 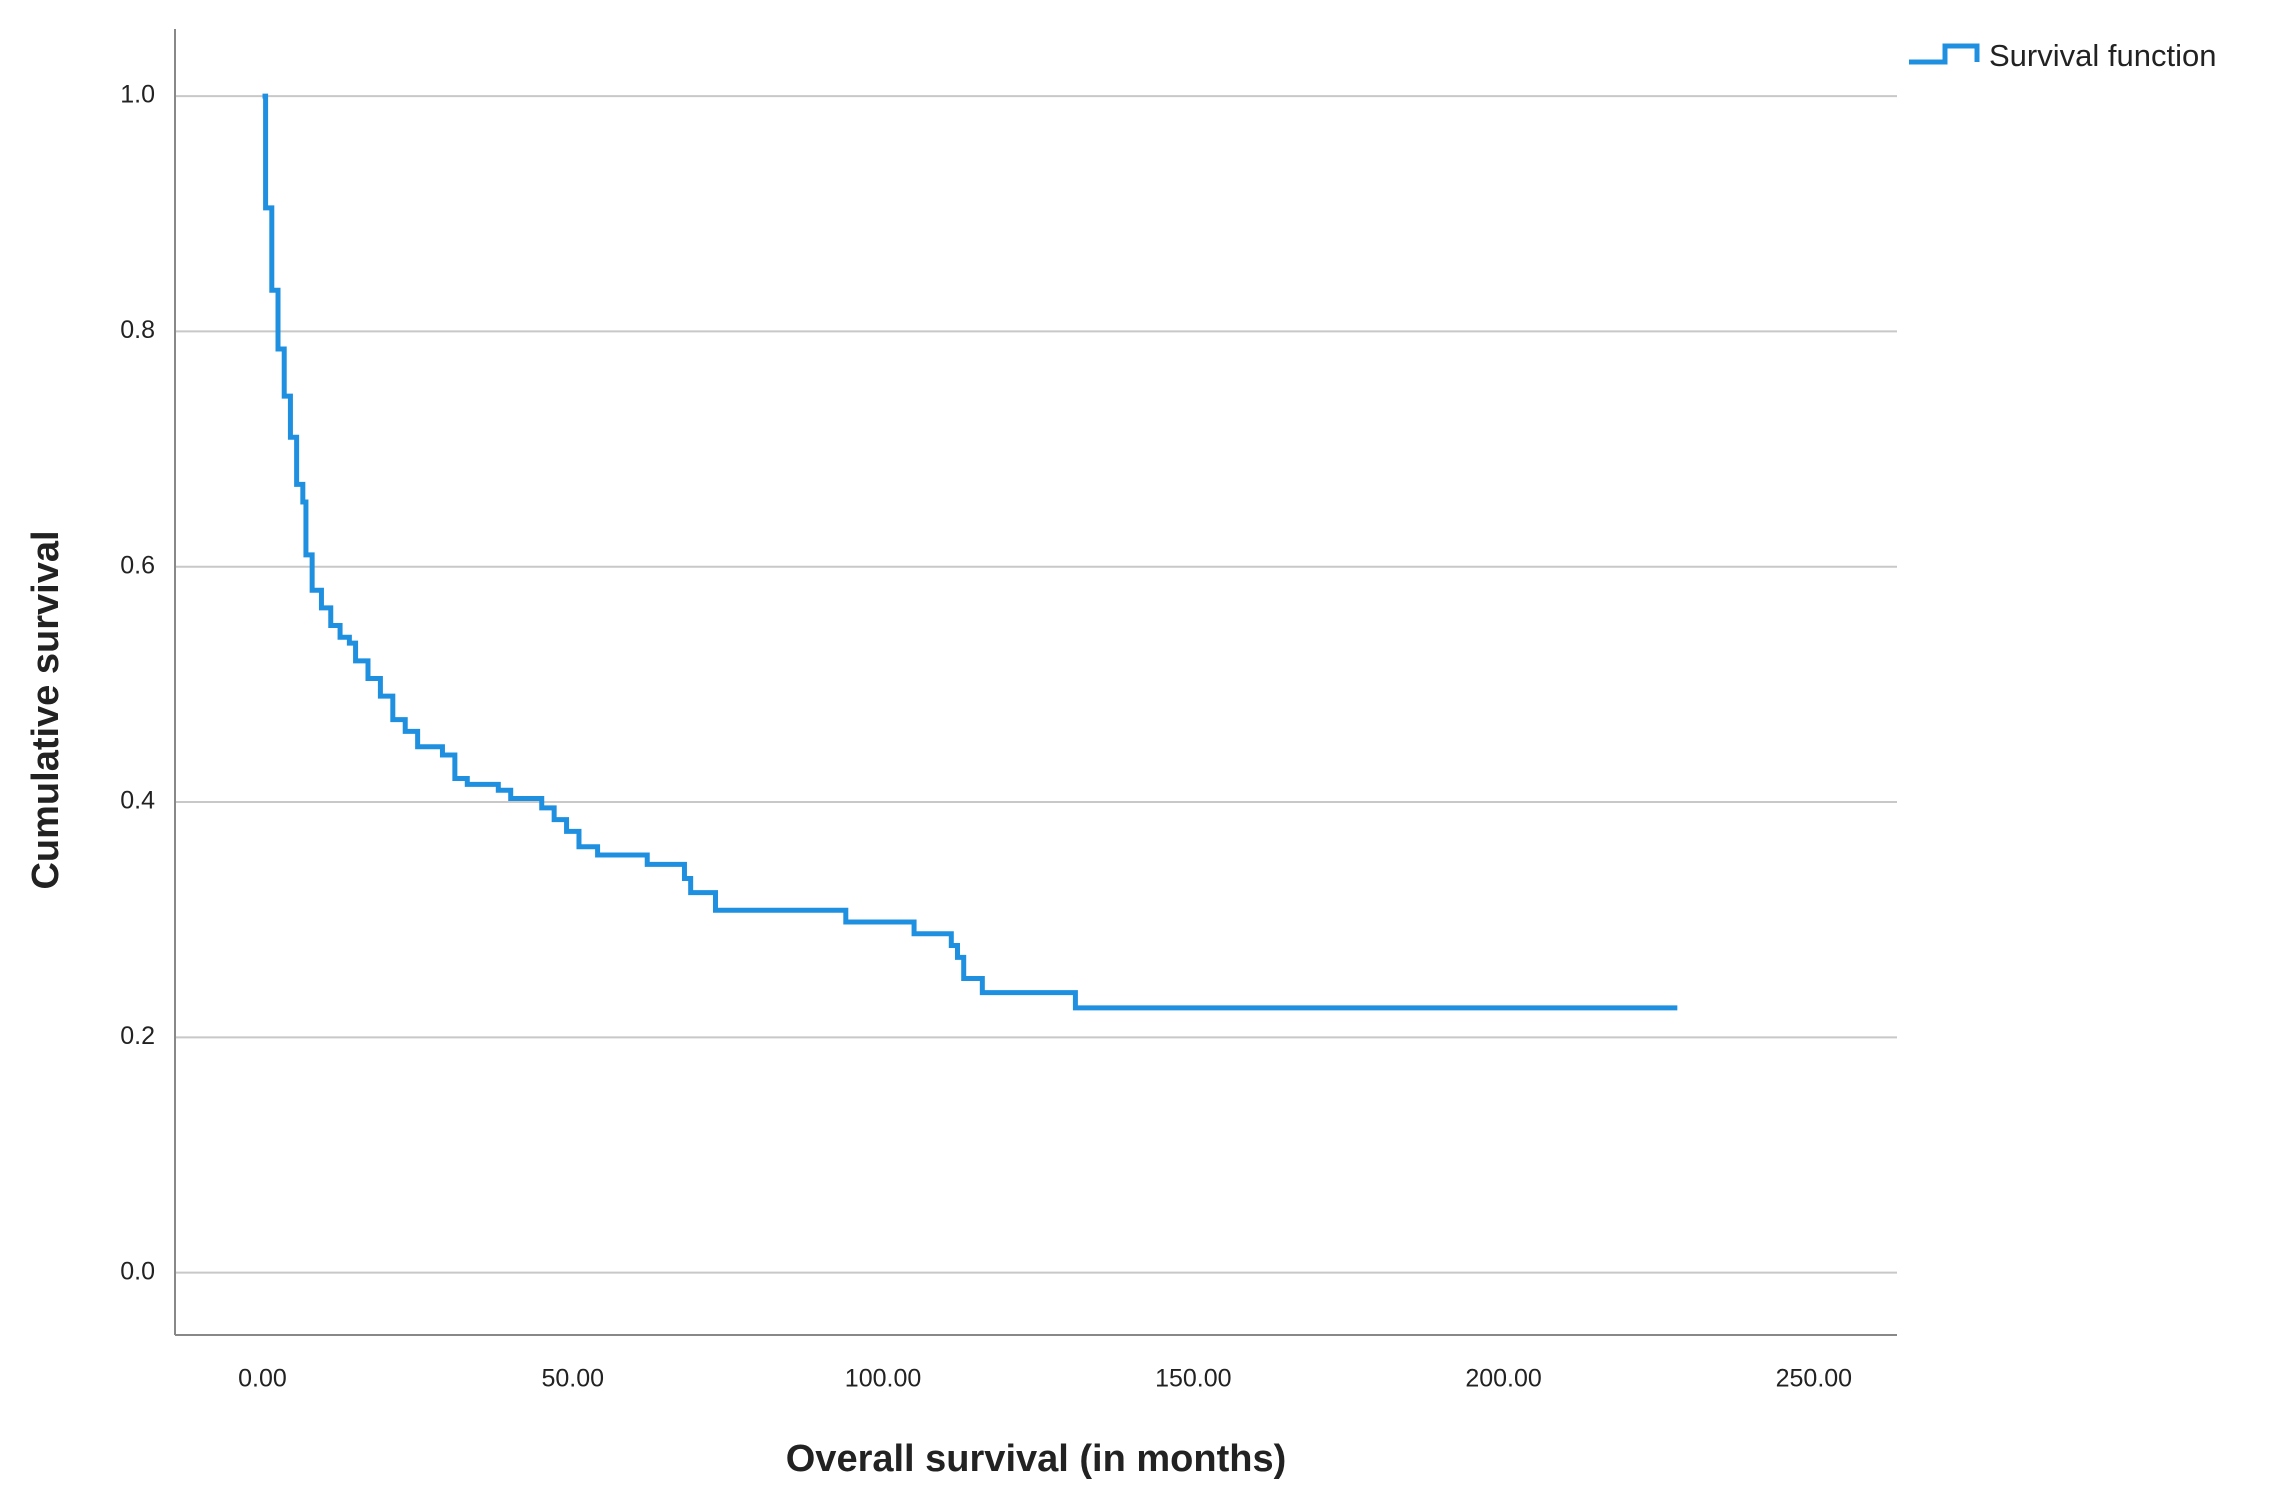 What do you see at coordinates (46, 709) in the screenshot?
I see `y-axis-title: Cumulative survival` at bounding box center [46, 709].